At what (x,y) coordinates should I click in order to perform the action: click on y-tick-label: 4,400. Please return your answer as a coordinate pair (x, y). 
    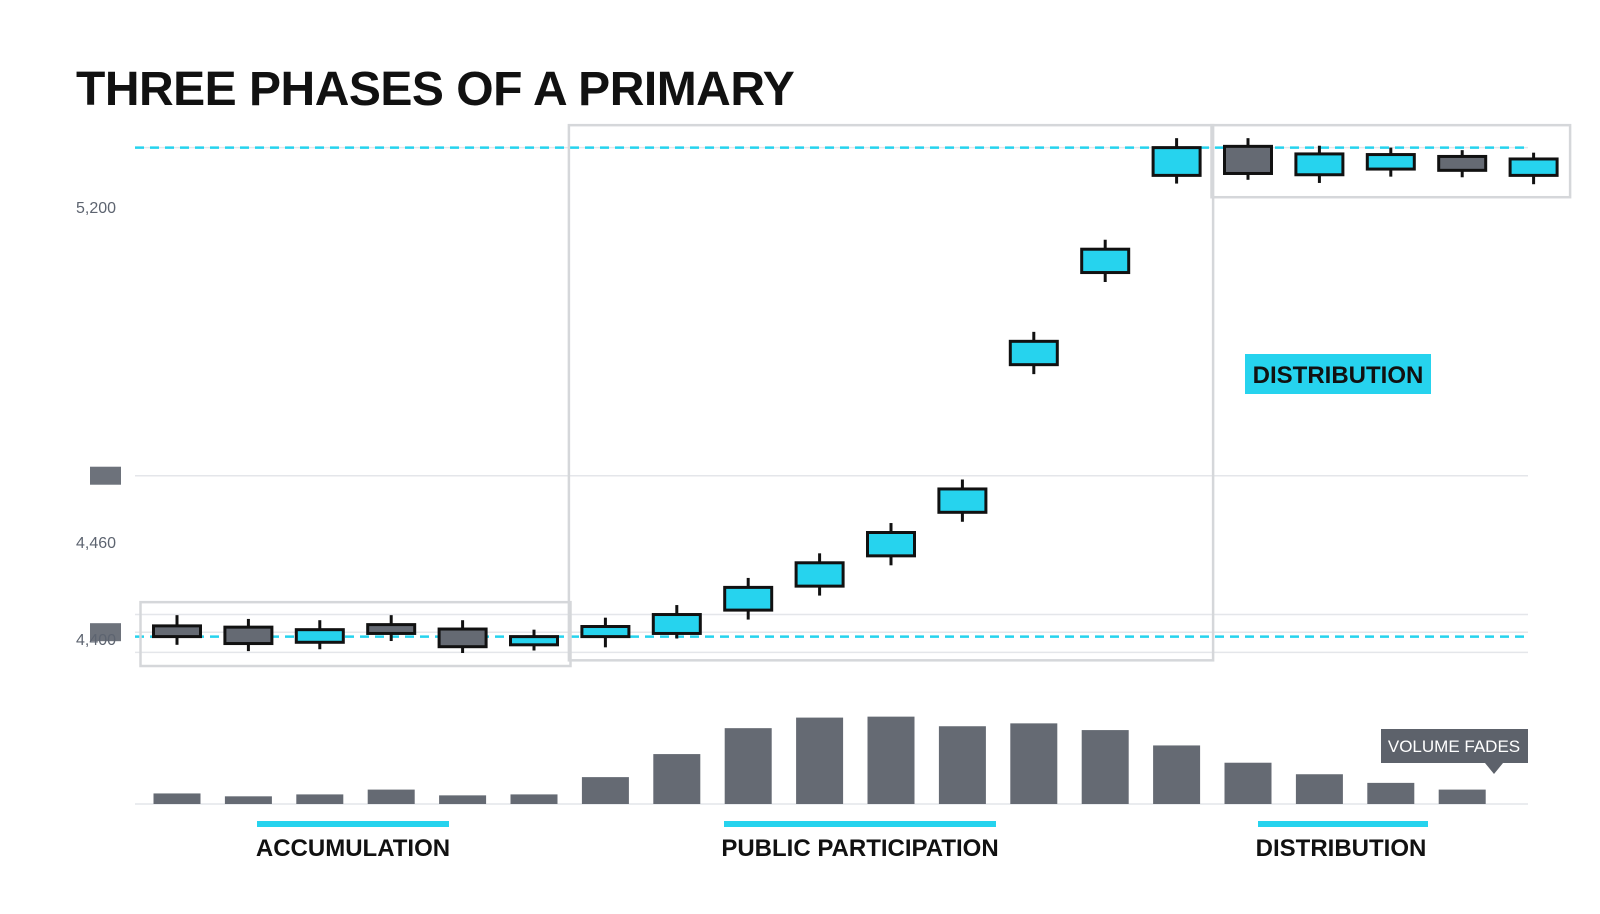
    Looking at the image, I should click on (96, 640).